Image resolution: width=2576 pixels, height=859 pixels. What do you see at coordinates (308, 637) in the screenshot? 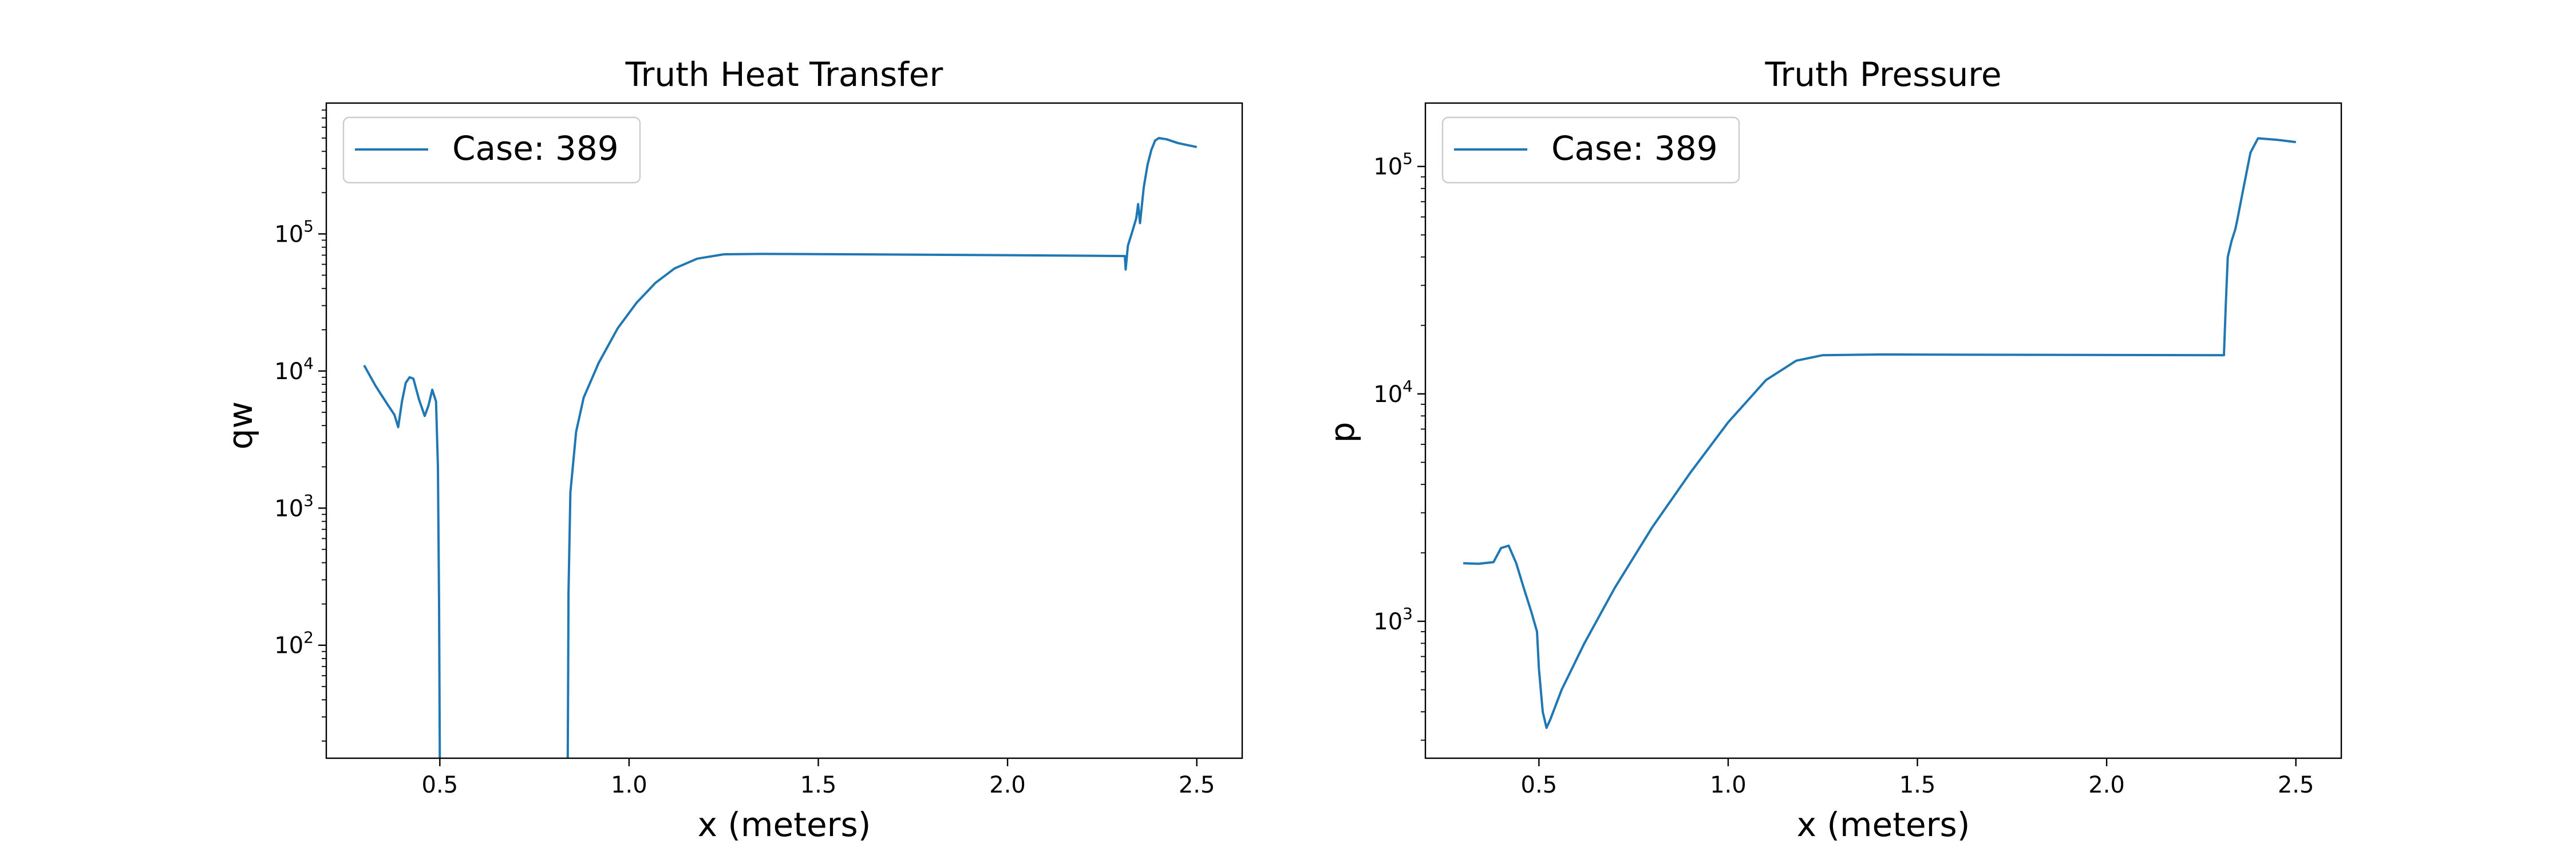
I see `heat-transfer-y-tick-exponent: 2` at bounding box center [308, 637].